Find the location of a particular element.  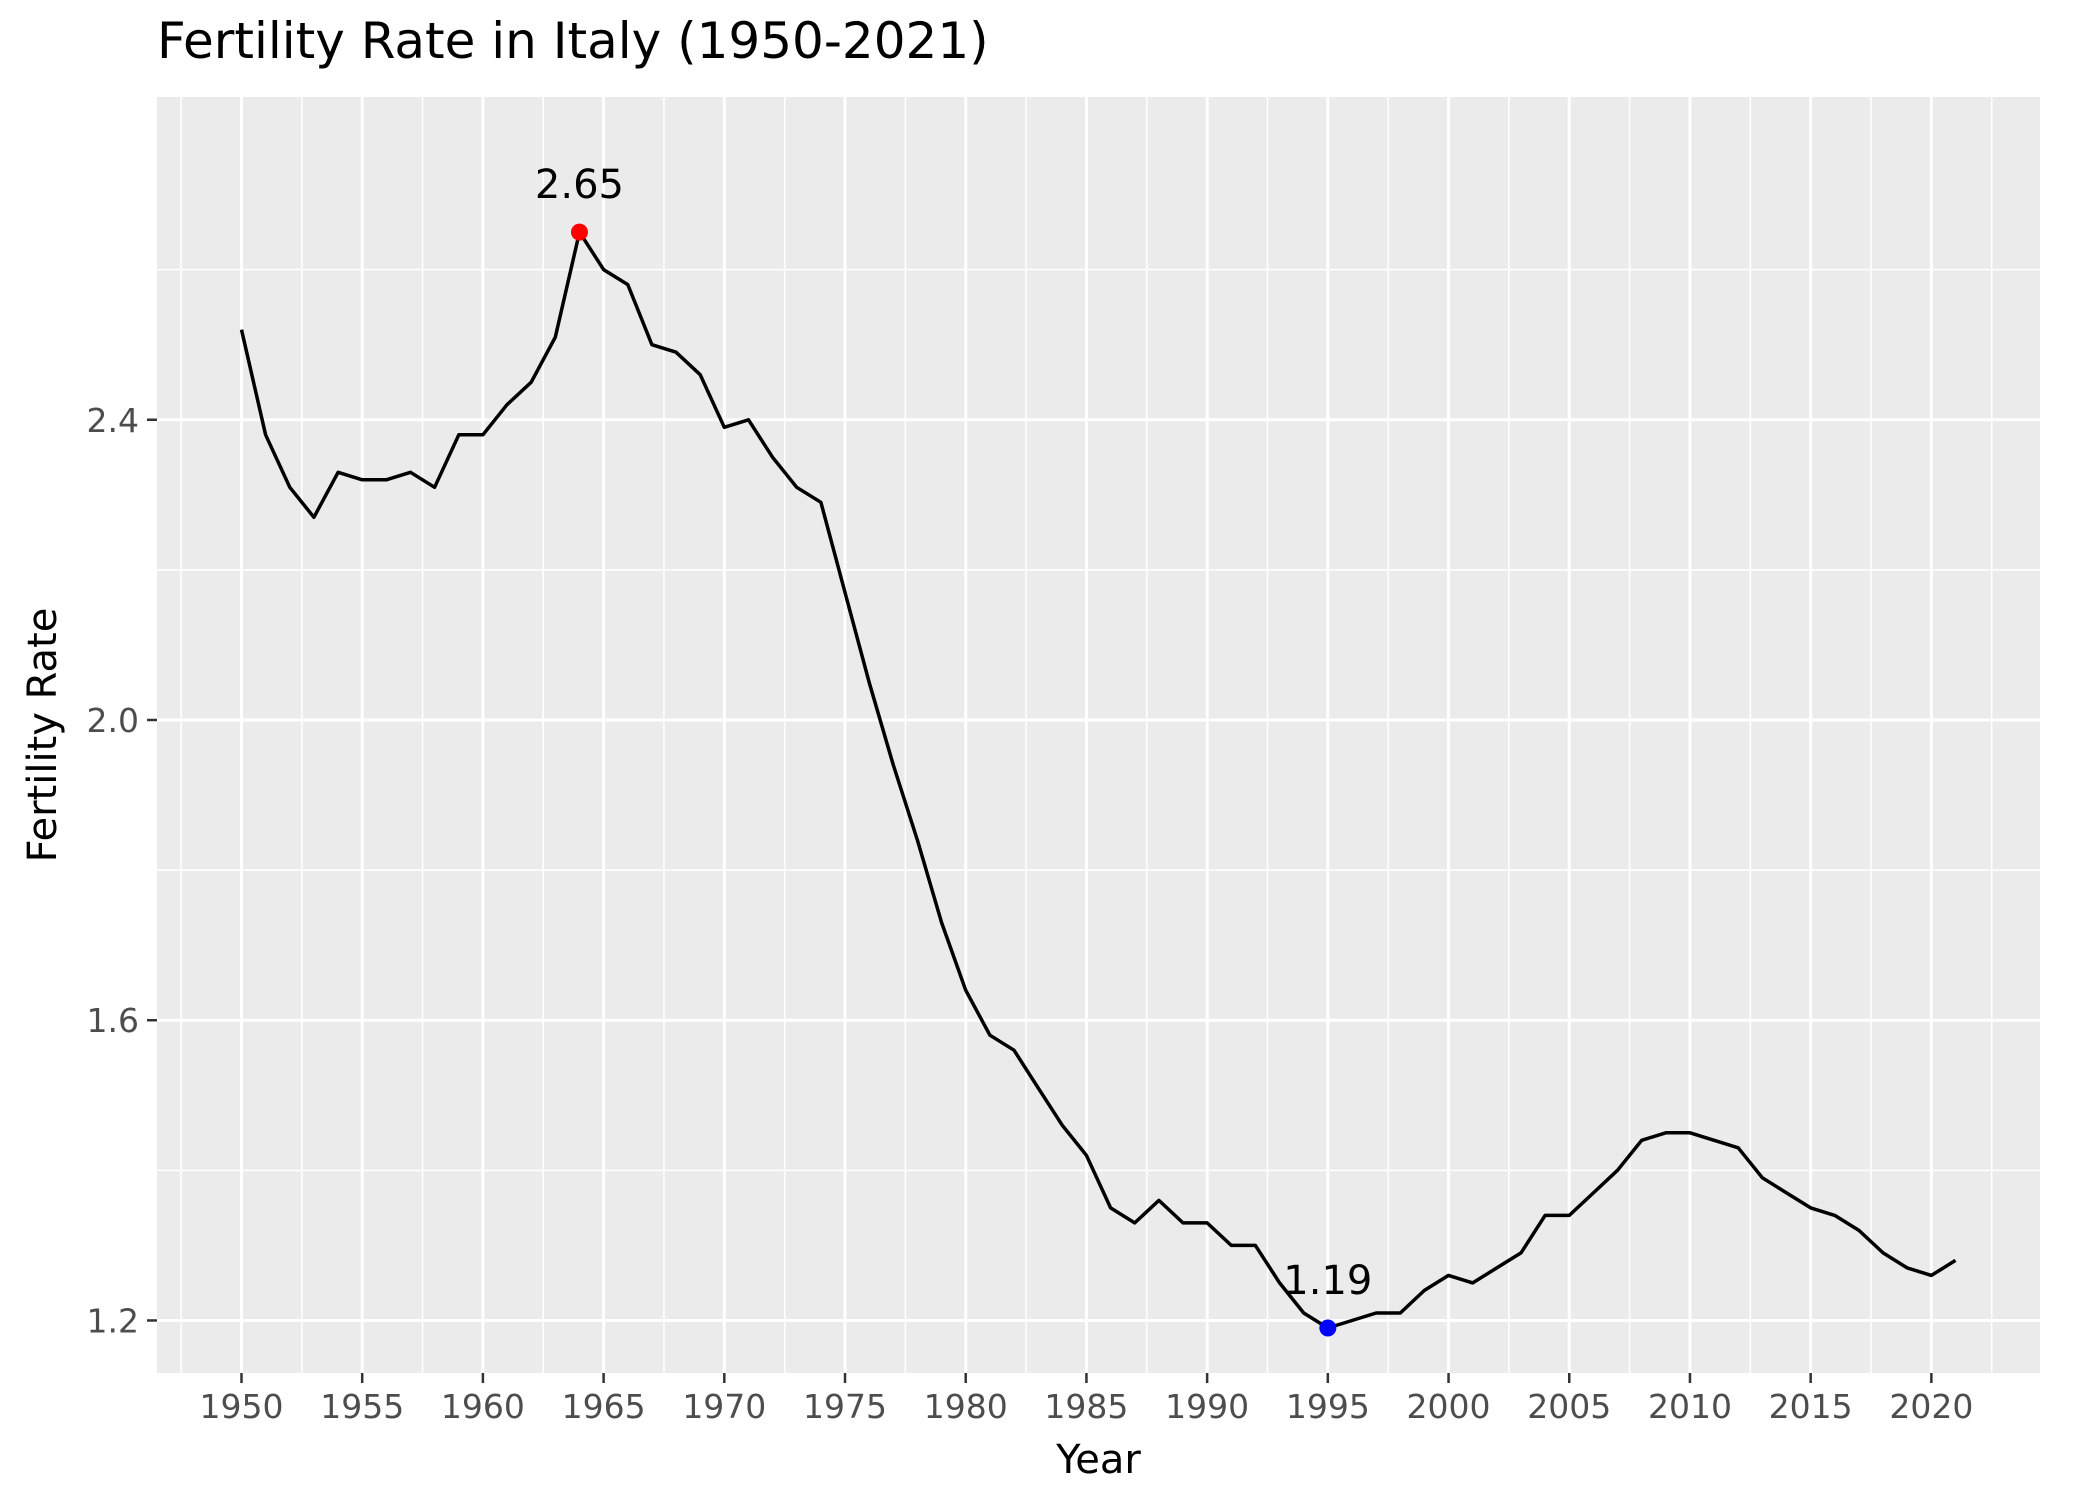

x-tick-label: 1975 is located at coordinates (845, 1406).